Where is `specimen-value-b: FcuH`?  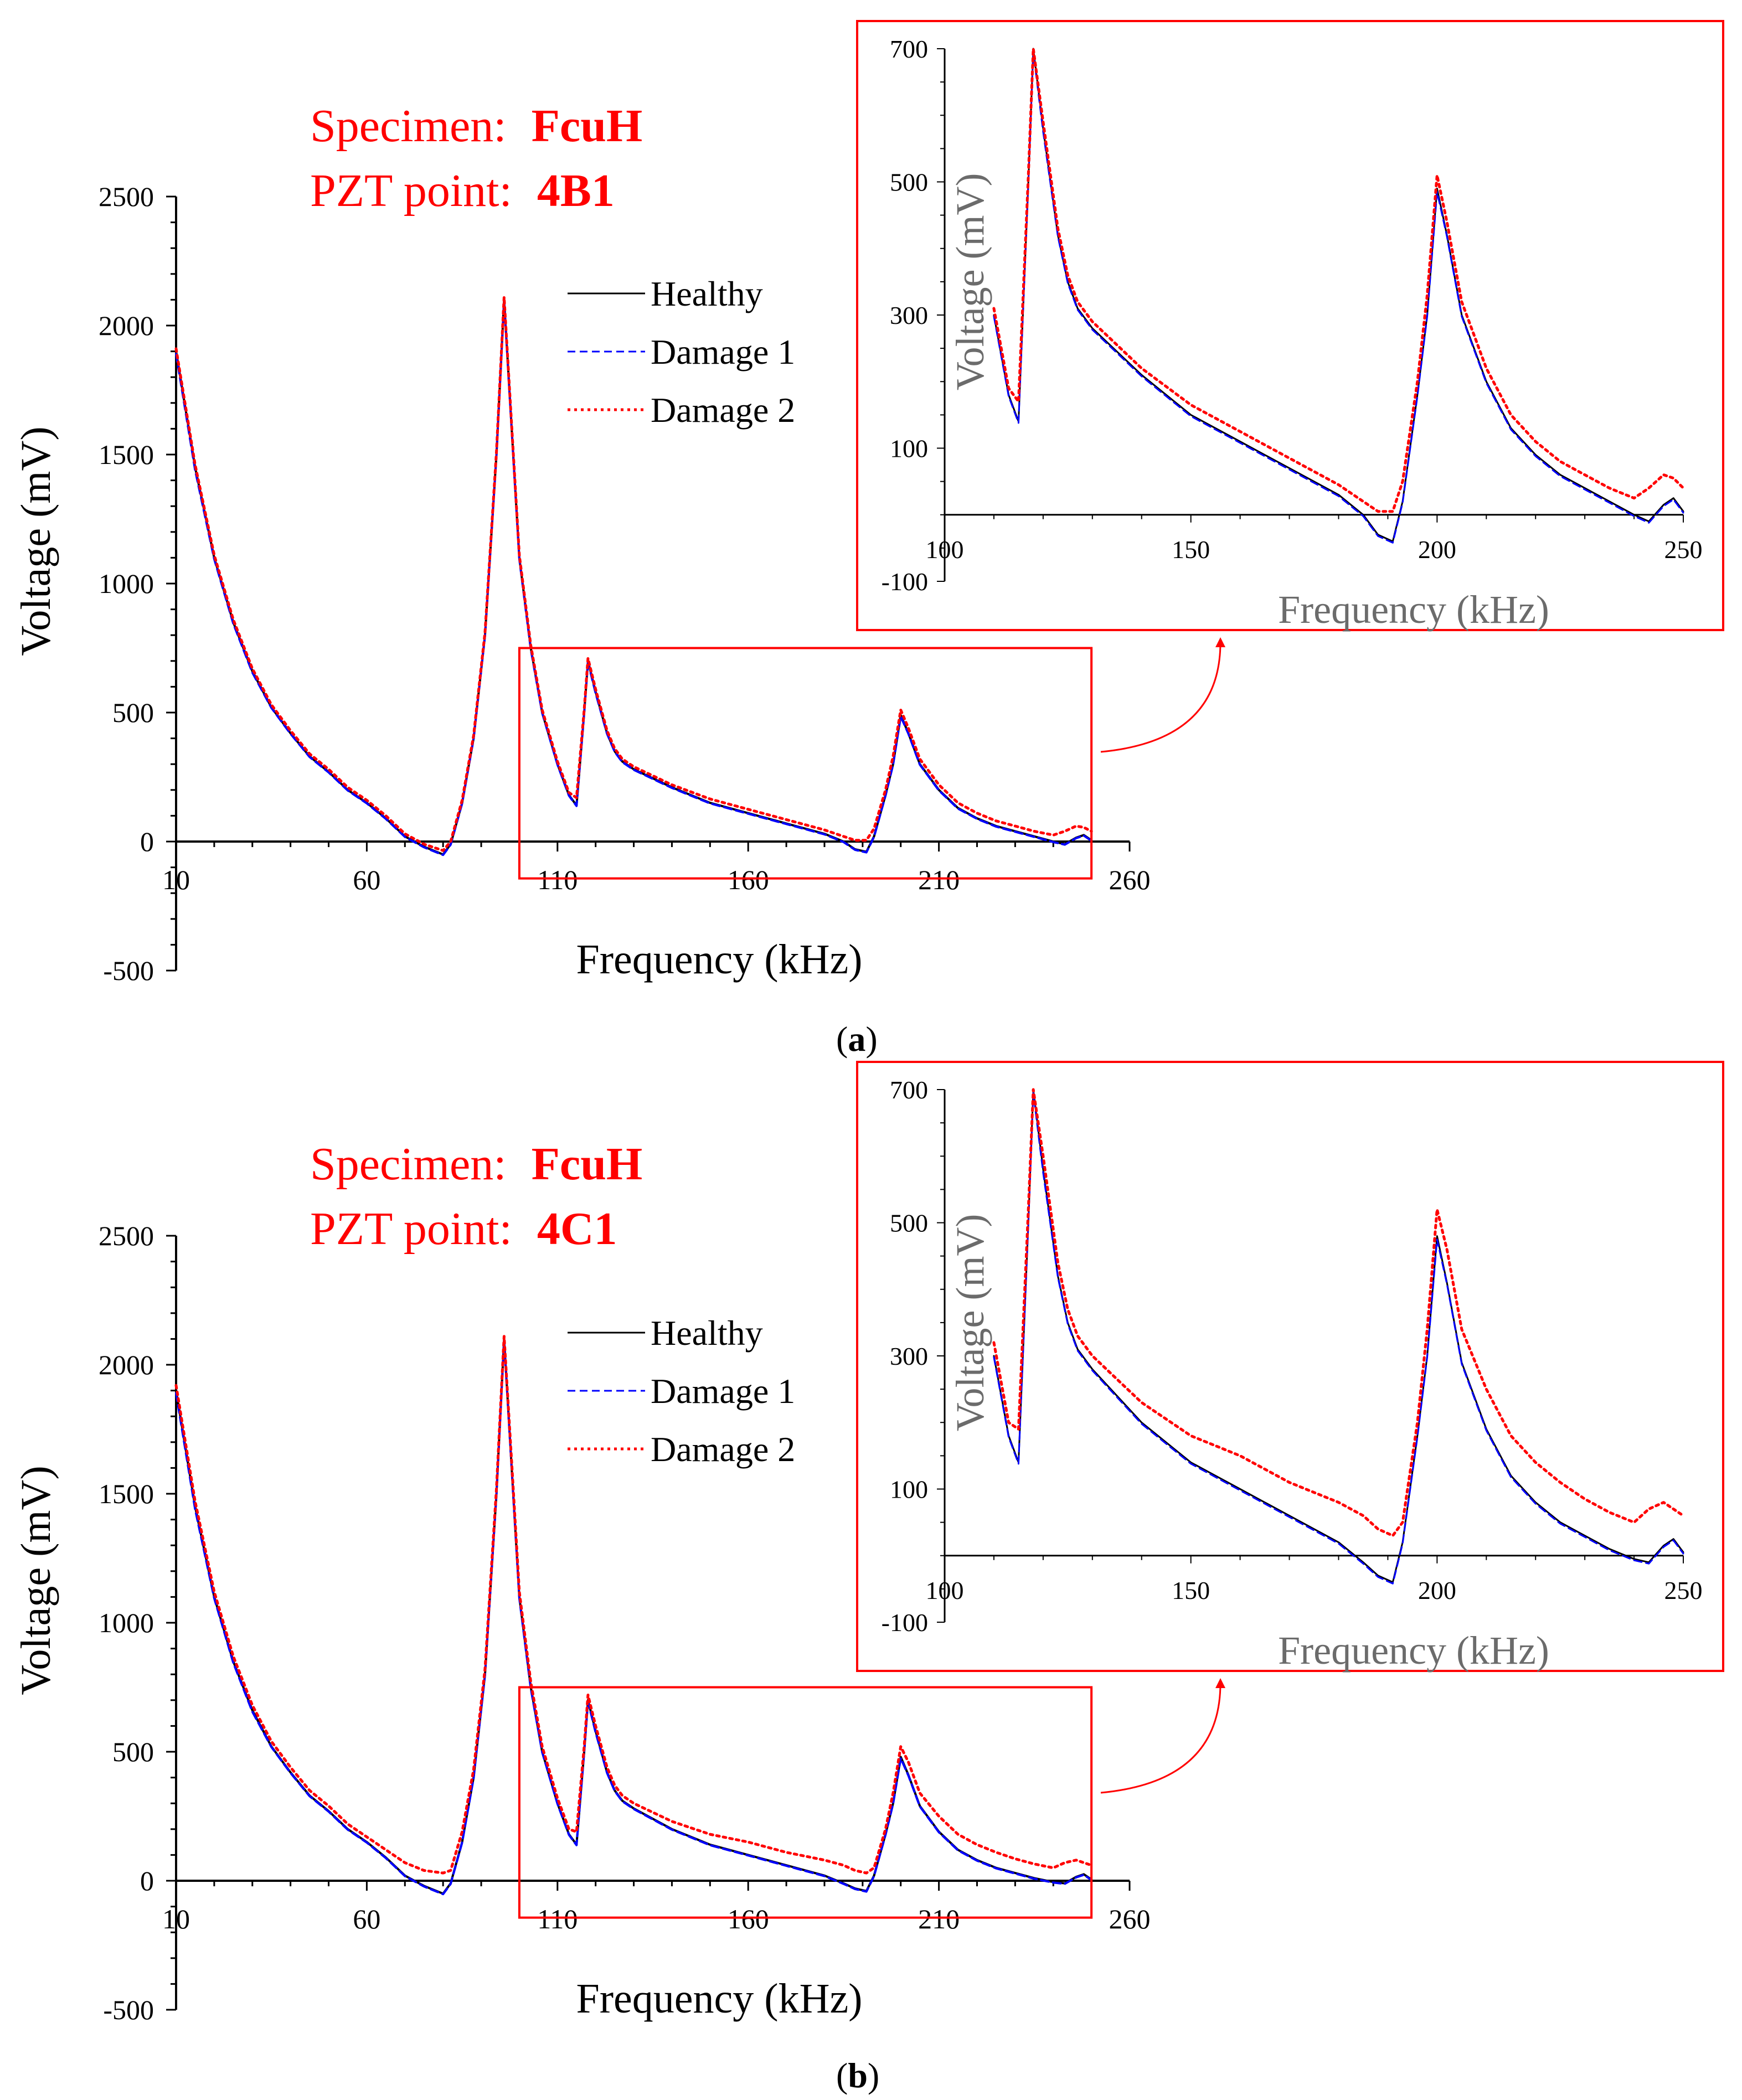
specimen-value-b: FcuH is located at coordinates (587, 1164).